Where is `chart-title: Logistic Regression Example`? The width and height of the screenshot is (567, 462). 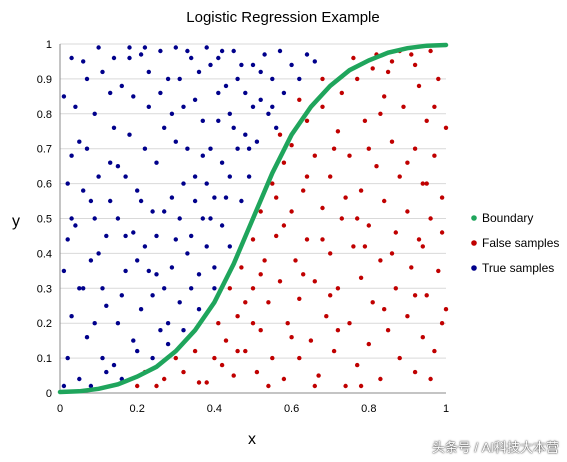 chart-title: Logistic Regression Example is located at coordinates (282, 17).